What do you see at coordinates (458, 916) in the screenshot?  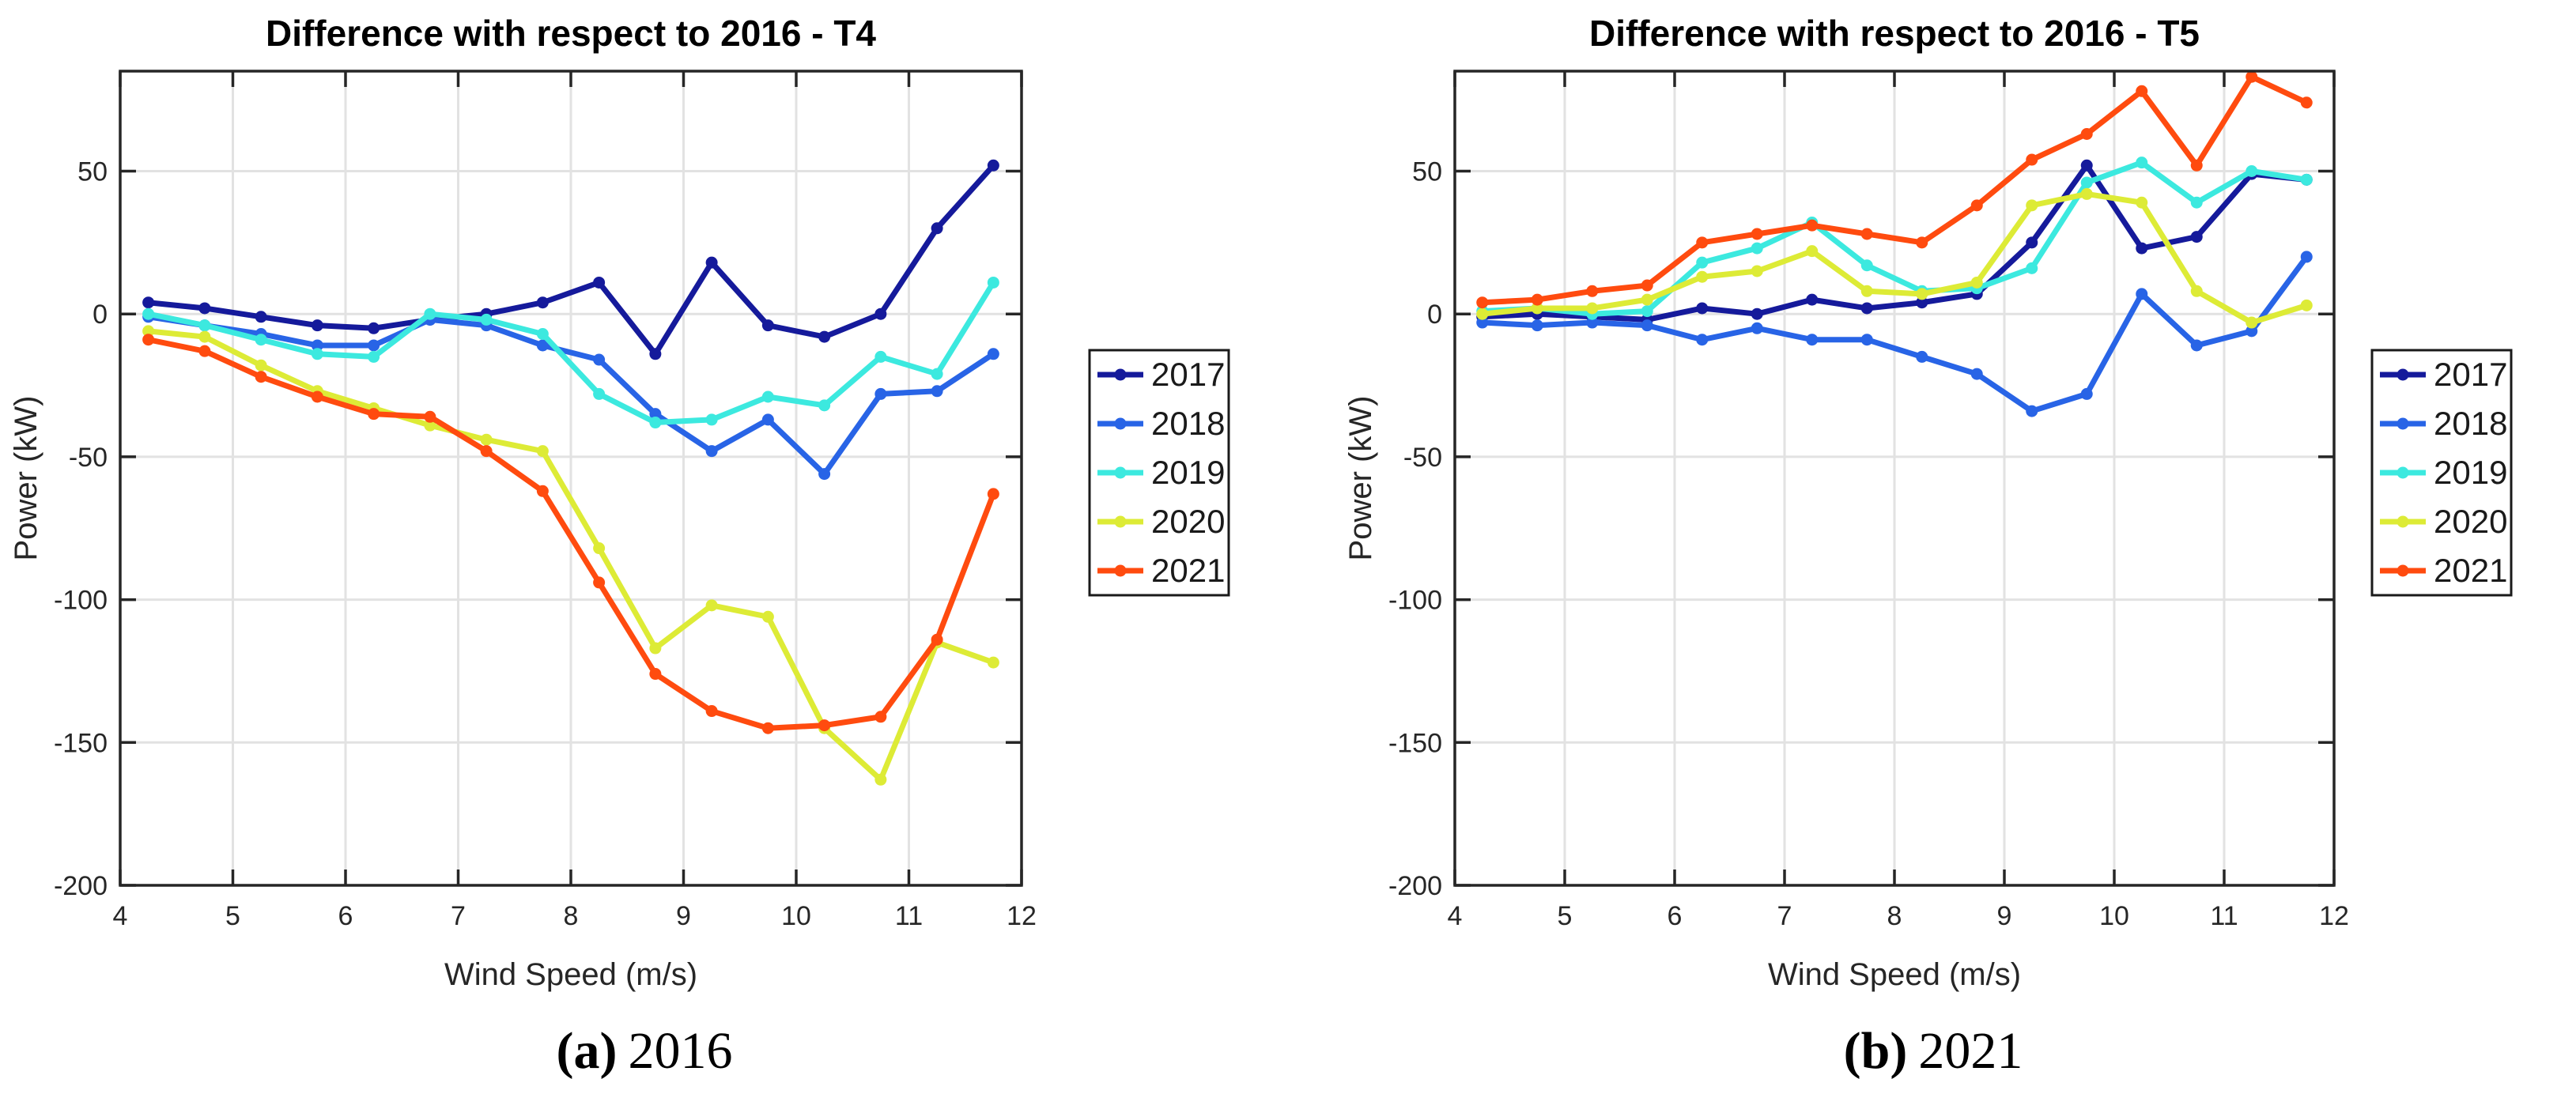 I see `x-tick-label: 7` at bounding box center [458, 916].